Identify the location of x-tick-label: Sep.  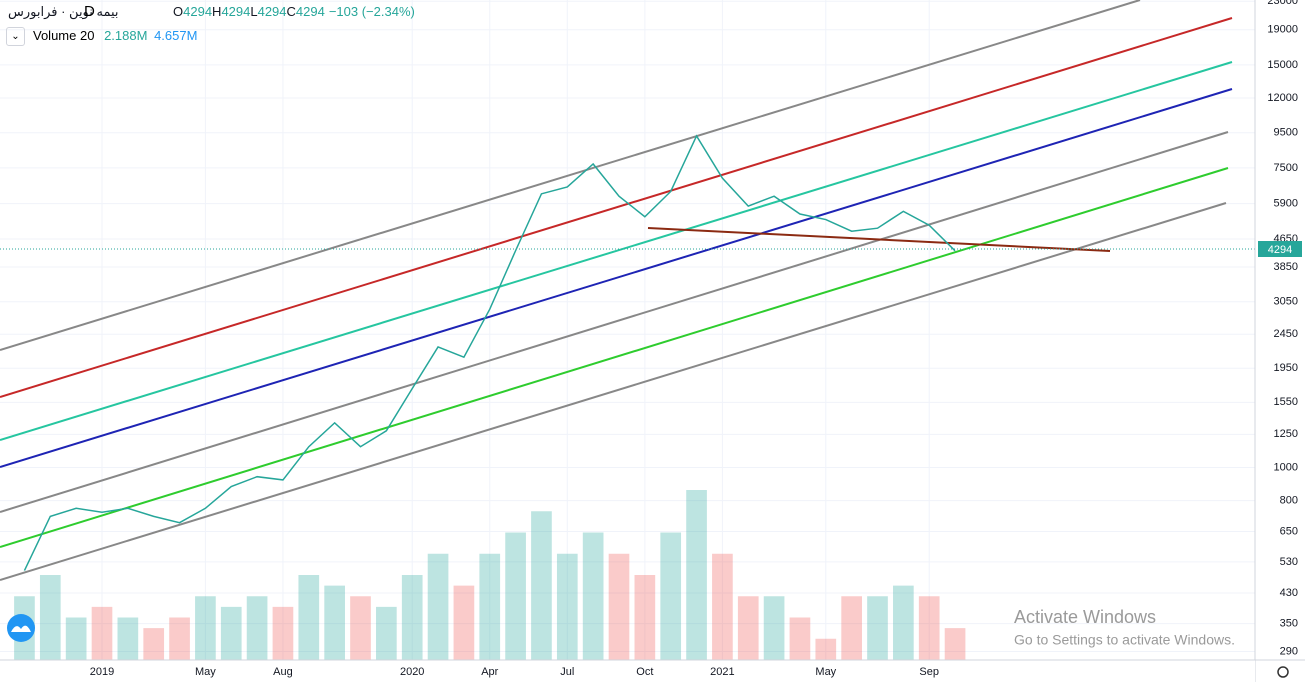
(929, 672).